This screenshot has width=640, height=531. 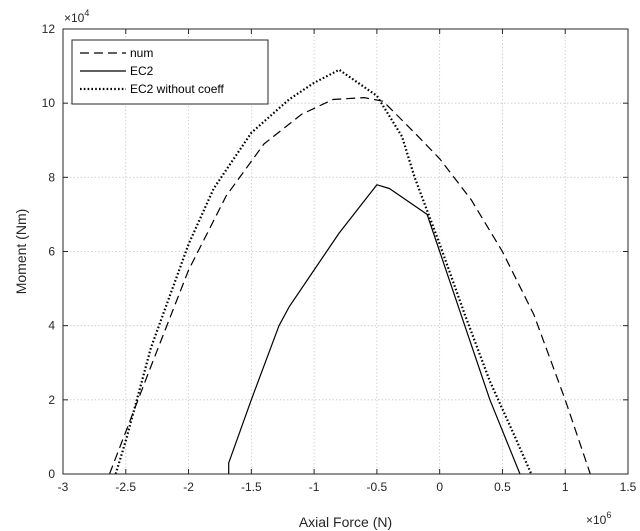 What do you see at coordinates (598, 518) in the screenshot?
I see `x-axis-exponent: ×10⁶` at bounding box center [598, 518].